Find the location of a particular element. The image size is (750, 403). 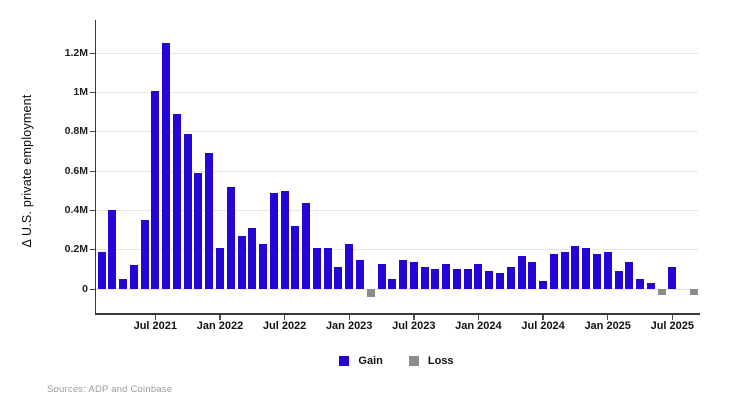

x-tick-mark-jul-2025 is located at coordinates (672, 317).